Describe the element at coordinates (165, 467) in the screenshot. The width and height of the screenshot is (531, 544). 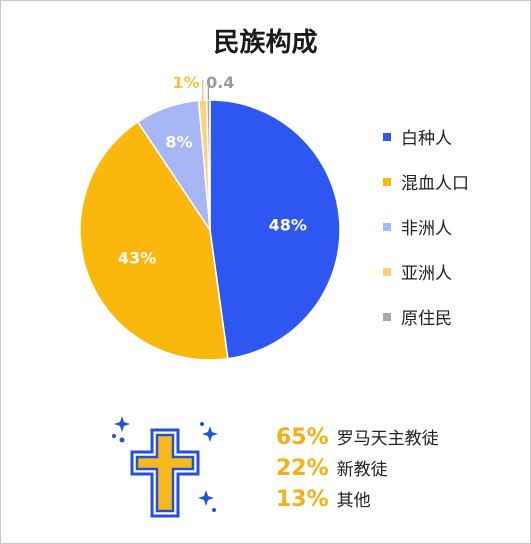
I see `cross-icon` at that location.